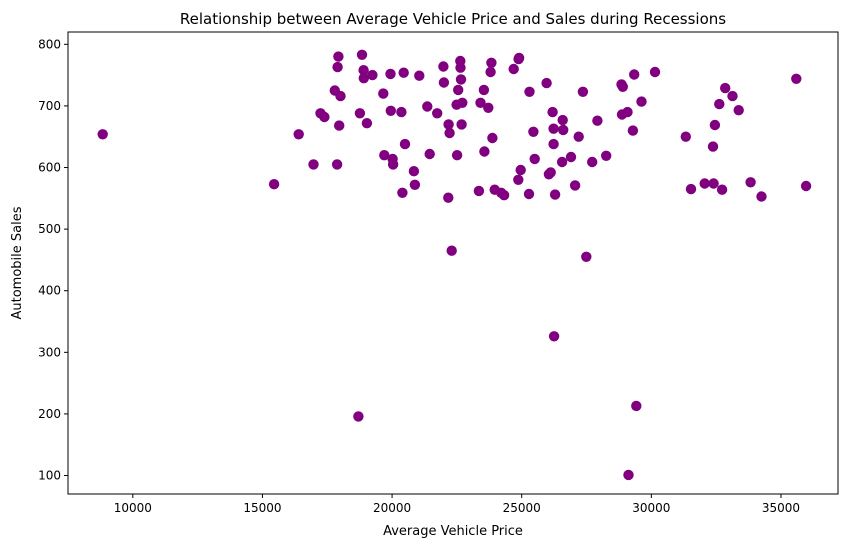 The image size is (850, 551). I want to click on y-tick-label: 400, so click(49, 291).